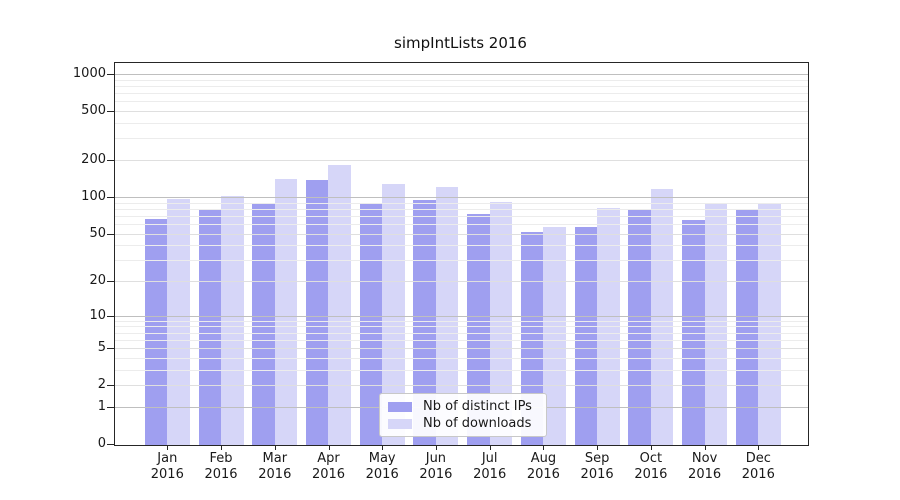 The height and width of the screenshot is (500, 900). What do you see at coordinates (317, 312) in the screenshot?
I see `bar-distinct-ips-apr` at bounding box center [317, 312].